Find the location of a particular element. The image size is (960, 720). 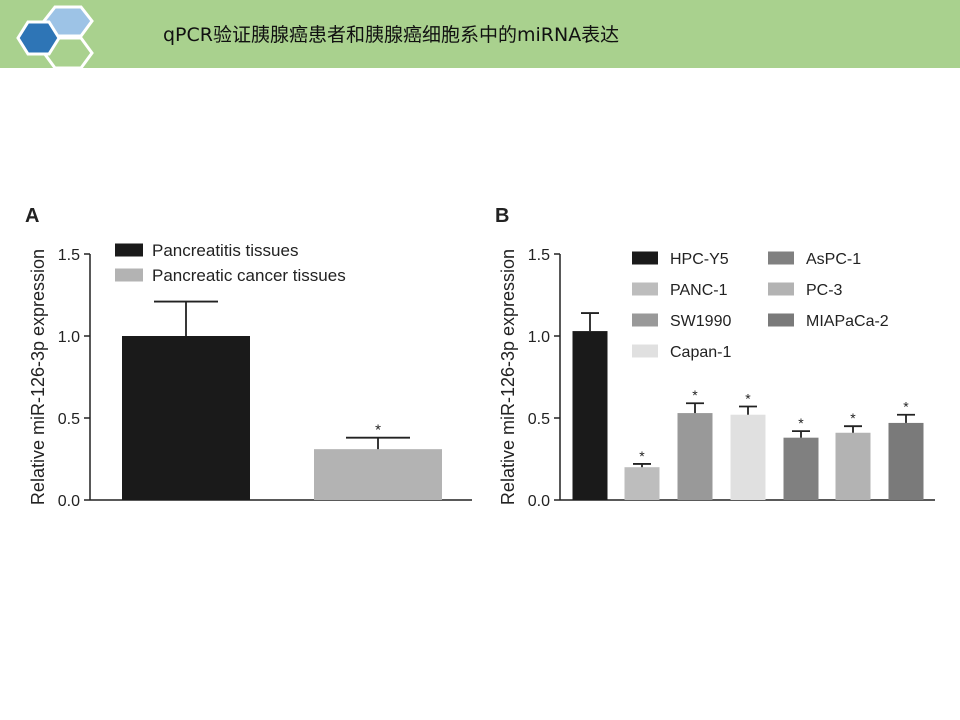

hexagon-logo-icon is located at coordinates (55, 36).